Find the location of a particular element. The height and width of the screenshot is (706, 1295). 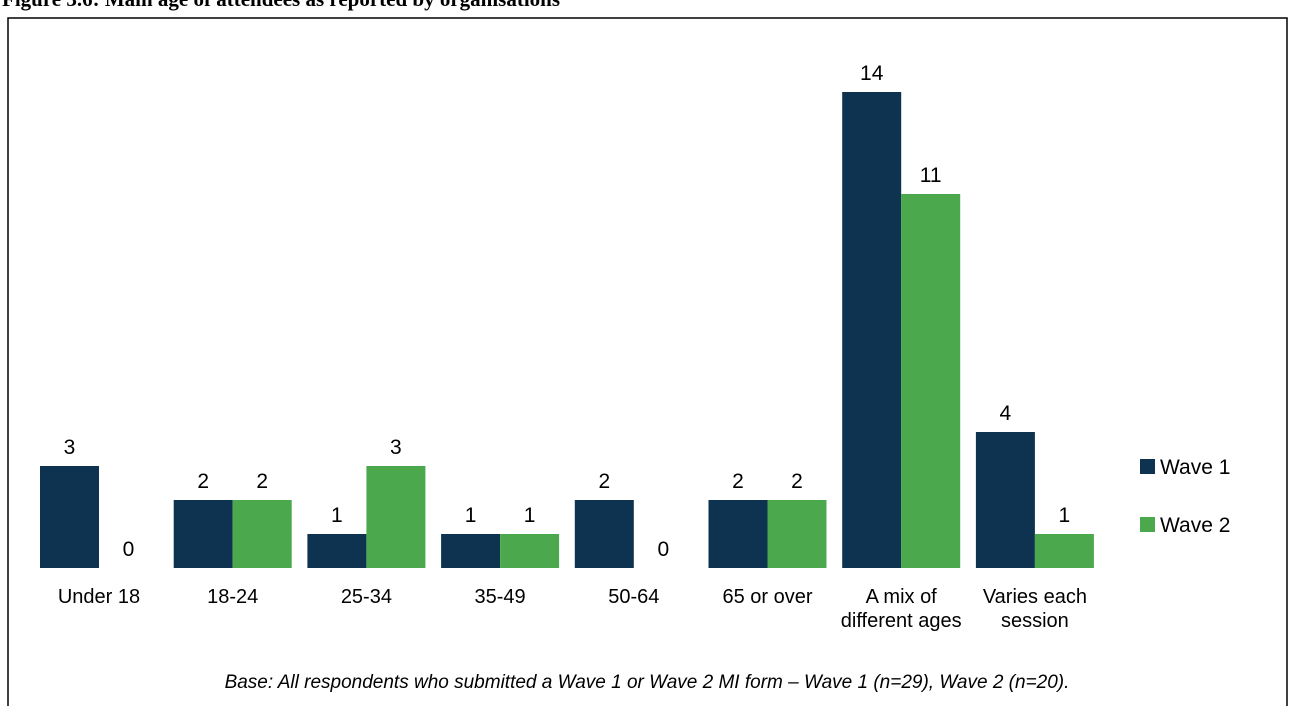

x-tick-label: 35-49 is located at coordinates (500, 597).